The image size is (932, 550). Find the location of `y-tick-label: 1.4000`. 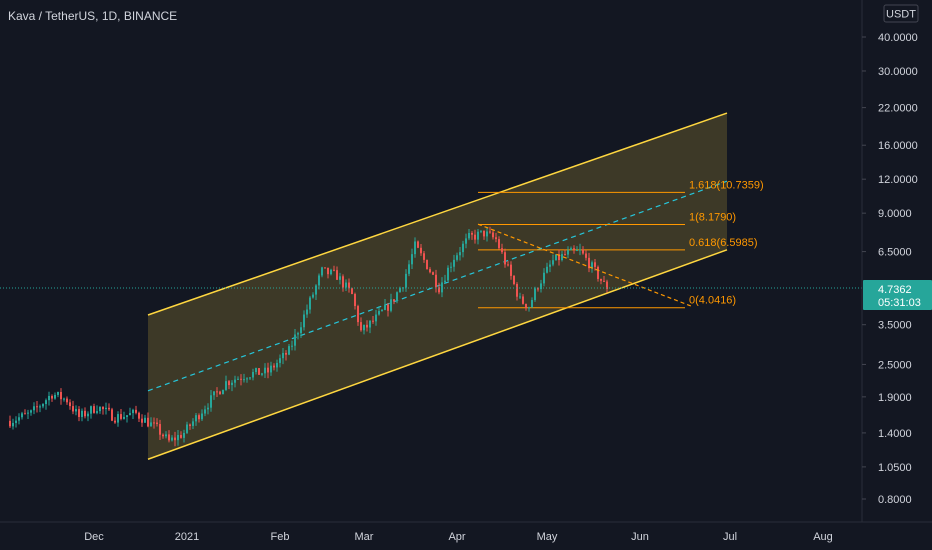

y-tick-label: 1.4000 is located at coordinates (895, 434).